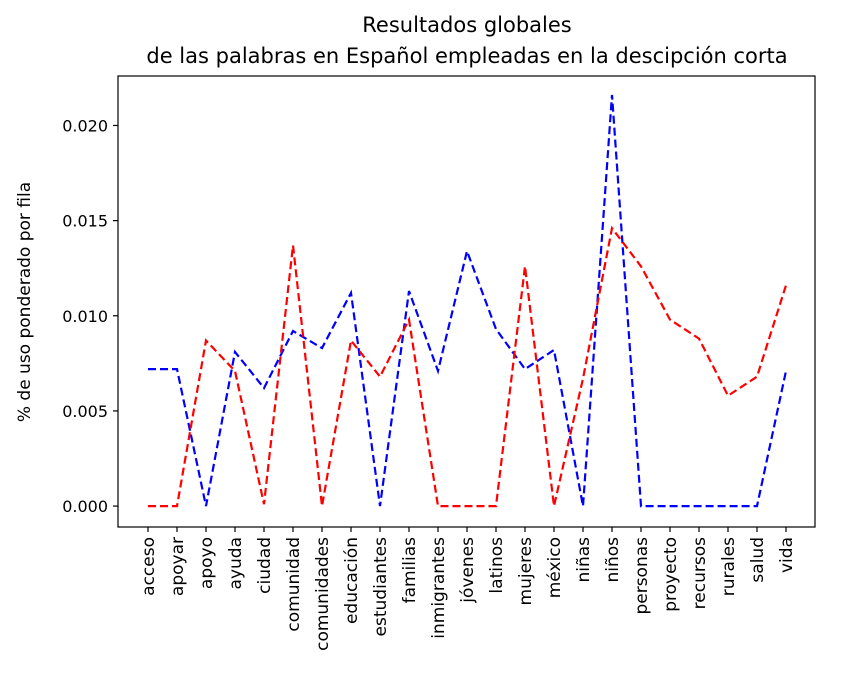 The width and height of the screenshot is (867, 697). Describe the element at coordinates (381, 587) in the screenshot. I see `x-tick-label: estudiantes` at that location.